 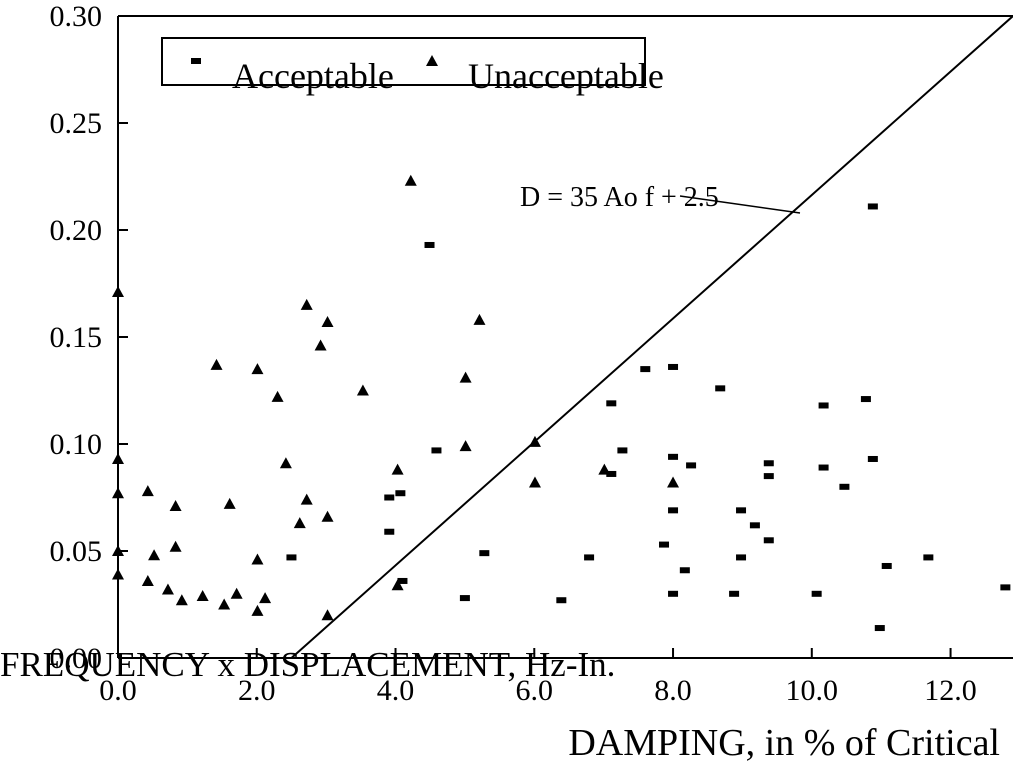 I want to click on y-tick-label: 0.20, so click(x=76, y=230).